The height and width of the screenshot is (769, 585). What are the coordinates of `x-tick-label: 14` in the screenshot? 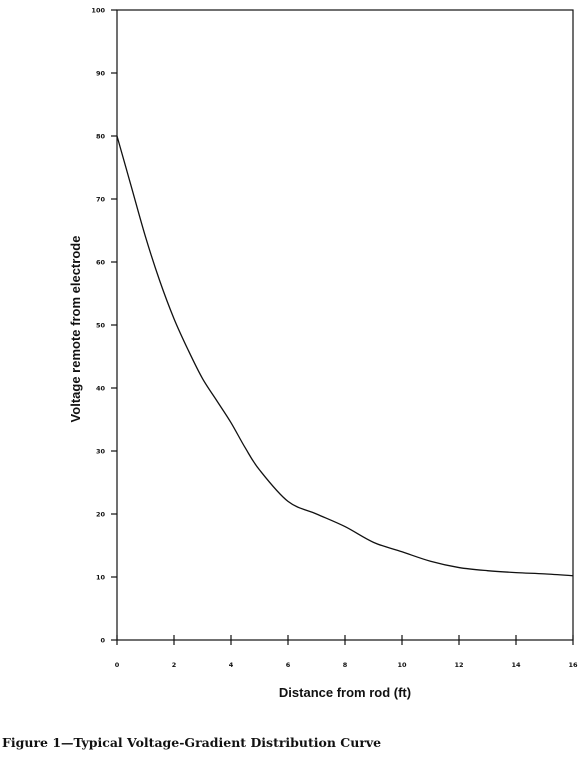 It's located at (516, 665).